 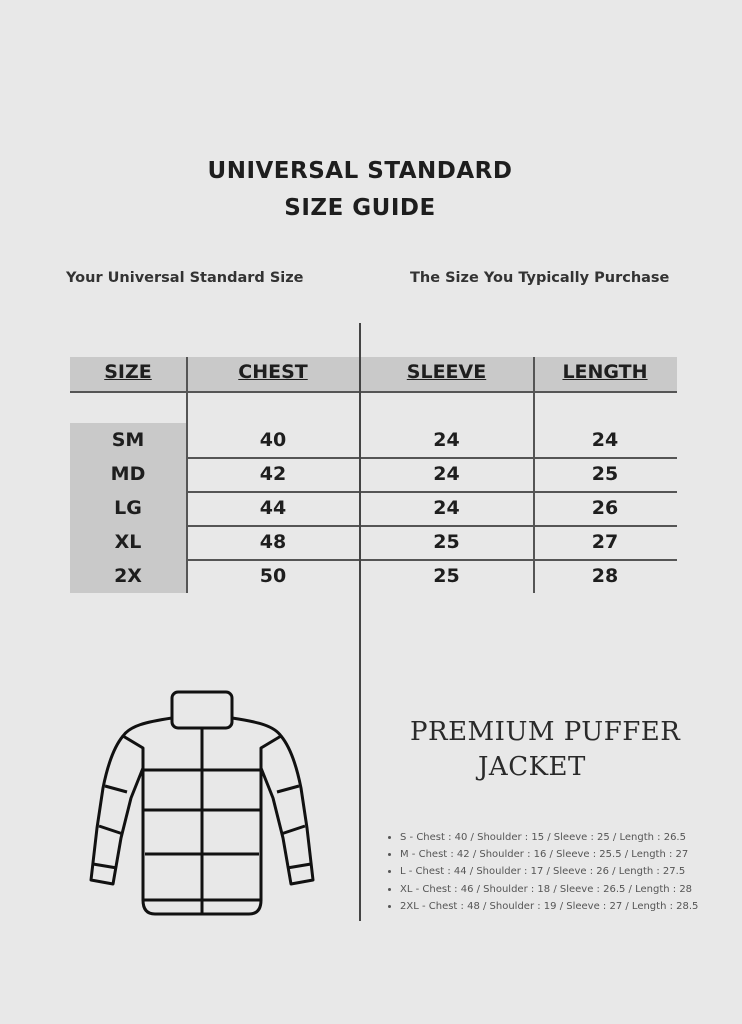 I want to click on puffer-jacket-icon, so click(x=202, y=803).